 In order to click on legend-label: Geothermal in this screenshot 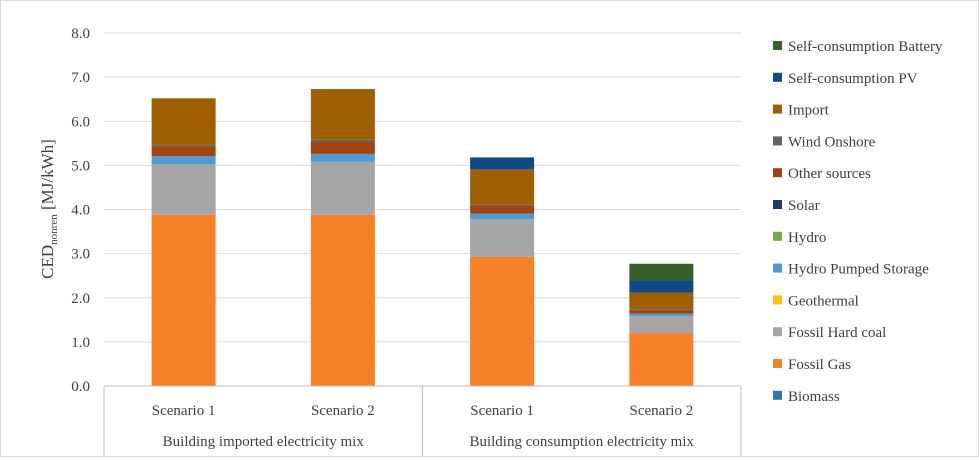, I will do `click(823, 301)`.